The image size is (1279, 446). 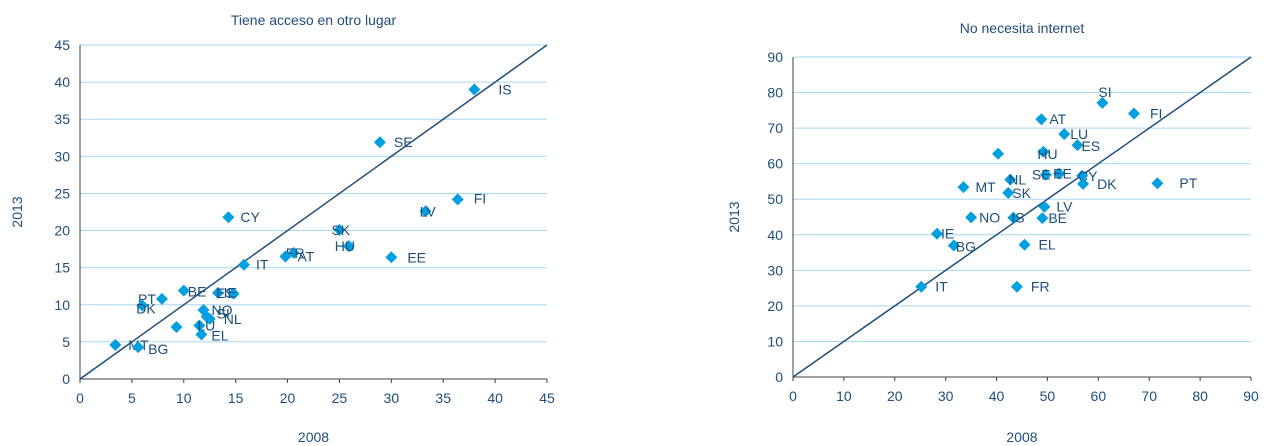 What do you see at coordinates (775, 270) in the screenshot?
I see `y-tick-label: 30` at bounding box center [775, 270].